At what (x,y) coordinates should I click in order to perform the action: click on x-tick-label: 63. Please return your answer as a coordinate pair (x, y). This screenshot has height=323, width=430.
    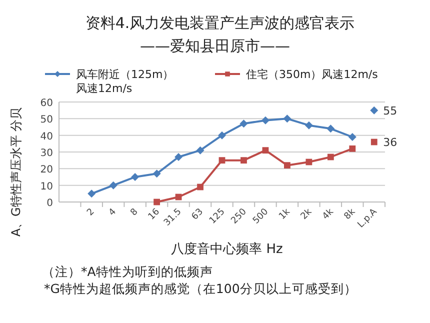
    Looking at the image, I should click on (198, 214).